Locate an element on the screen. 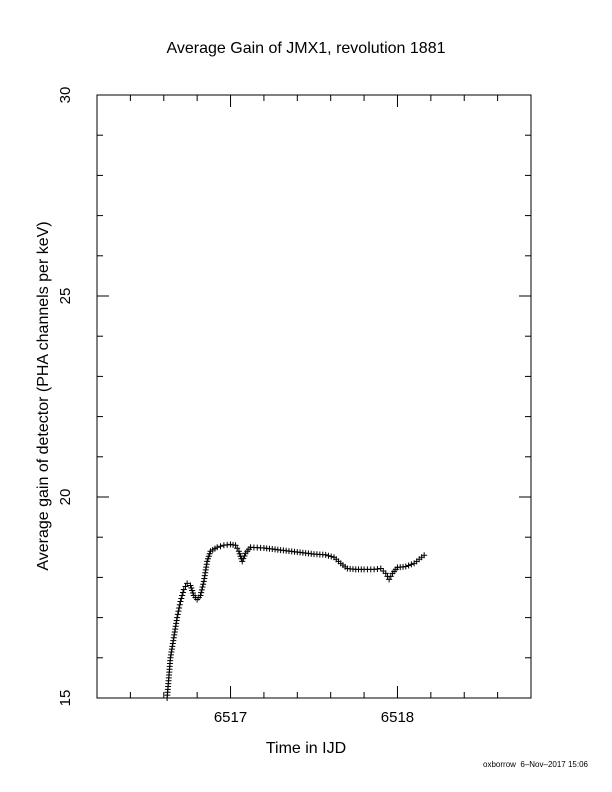 This screenshot has height=792, width=612. footer-credit: oxborrow 6–Nov–2017 15:06 is located at coordinates (535, 764).